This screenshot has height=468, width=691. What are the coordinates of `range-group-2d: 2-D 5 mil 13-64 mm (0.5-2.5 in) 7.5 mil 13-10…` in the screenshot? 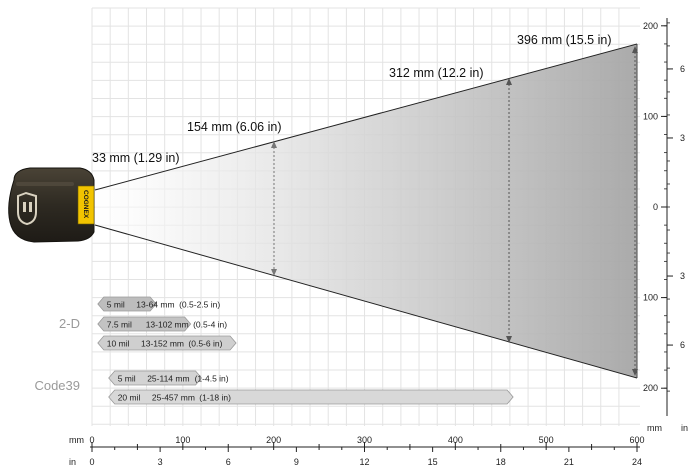 It's located at (148, 323).